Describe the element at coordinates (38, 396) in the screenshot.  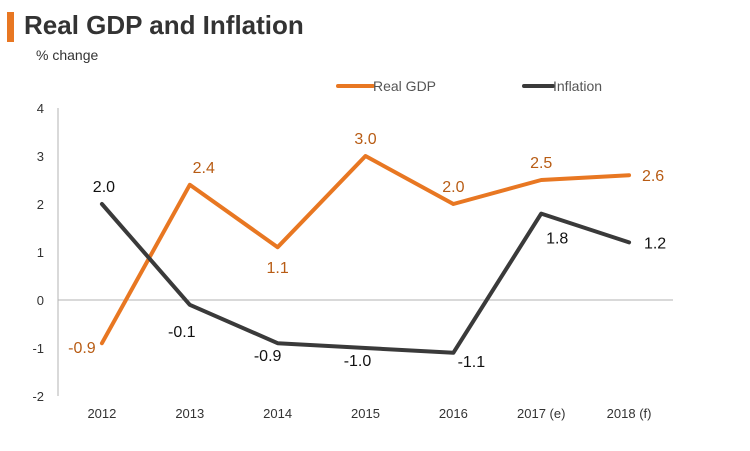
I see `y-tick-label: -2` at that location.